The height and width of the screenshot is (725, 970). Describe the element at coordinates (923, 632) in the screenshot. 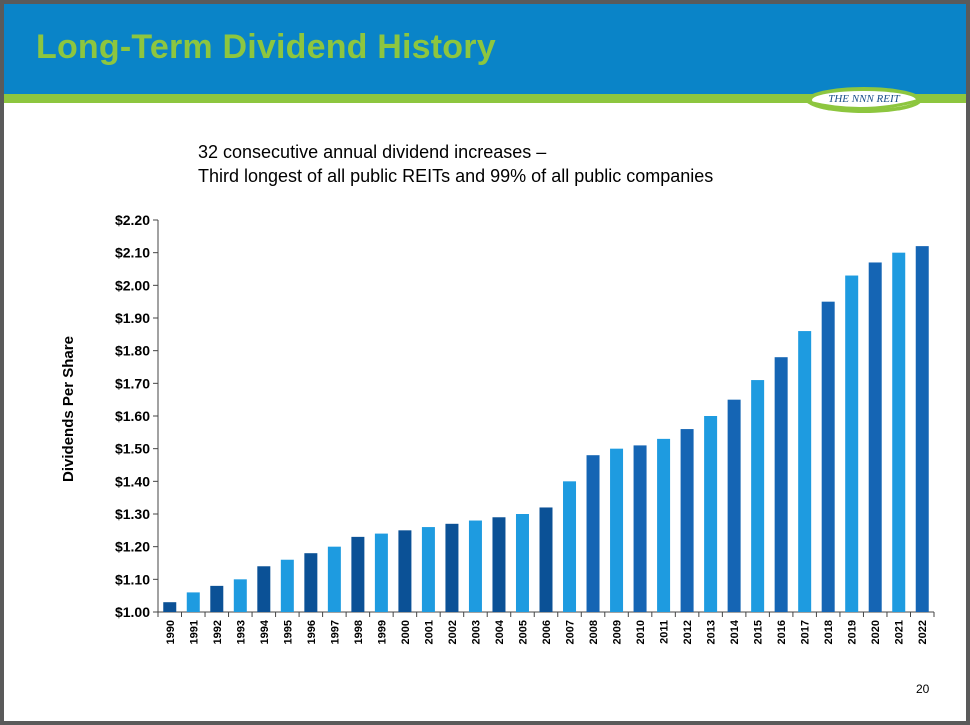

I see `x-tick-label: 2022` at that location.